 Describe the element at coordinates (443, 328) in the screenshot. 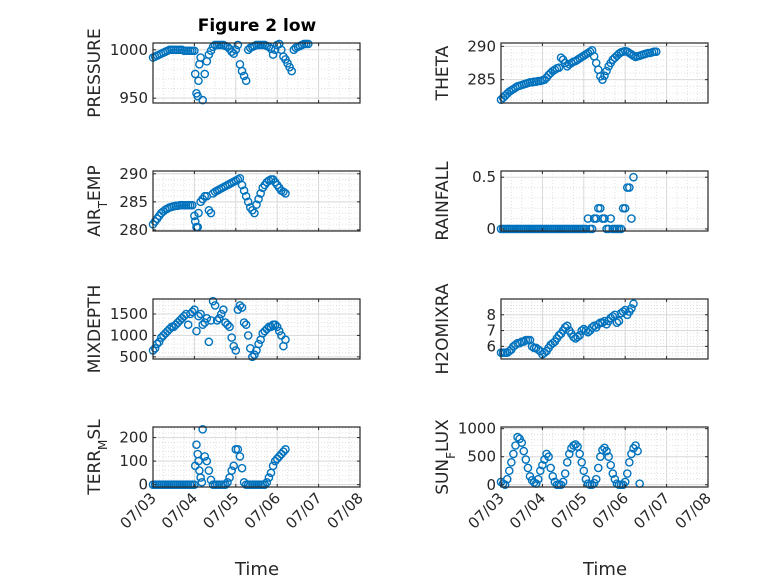

I see `y-axis-label: H2OMIXRA` at that location.